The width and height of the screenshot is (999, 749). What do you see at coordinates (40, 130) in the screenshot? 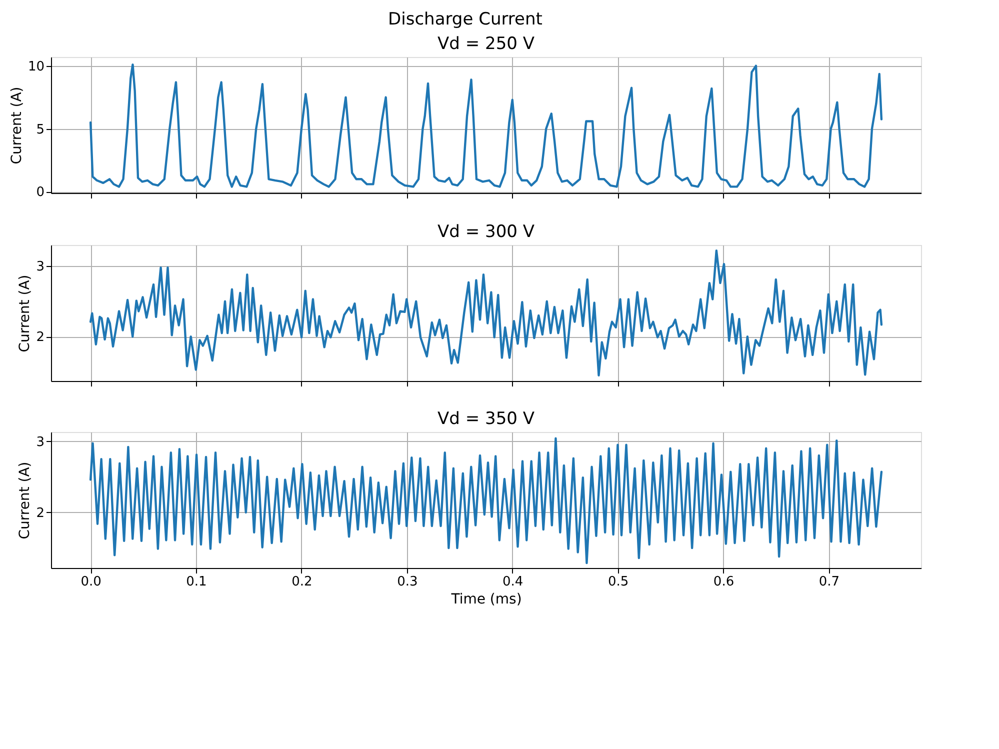
I see `y-tick-label: 5` at bounding box center [40, 130].